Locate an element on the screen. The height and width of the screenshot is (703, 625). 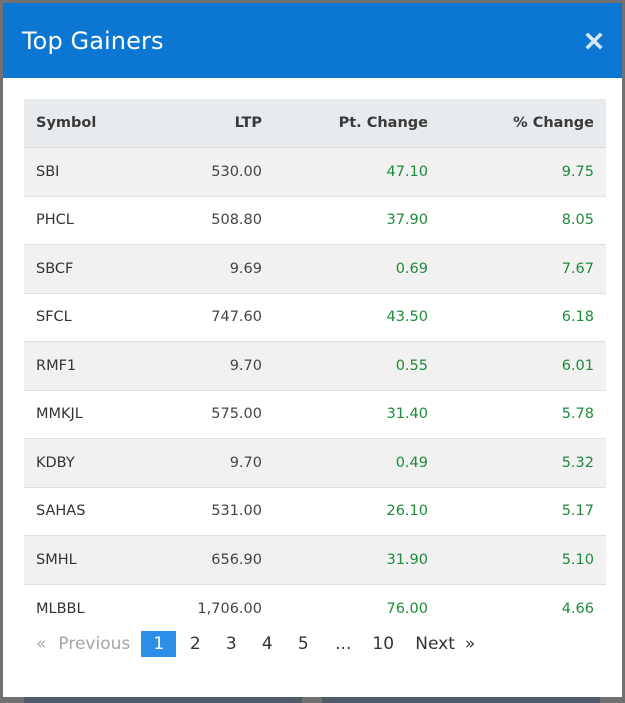
column-header-pt-change: Pt. Change is located at coordinates (357, 123).